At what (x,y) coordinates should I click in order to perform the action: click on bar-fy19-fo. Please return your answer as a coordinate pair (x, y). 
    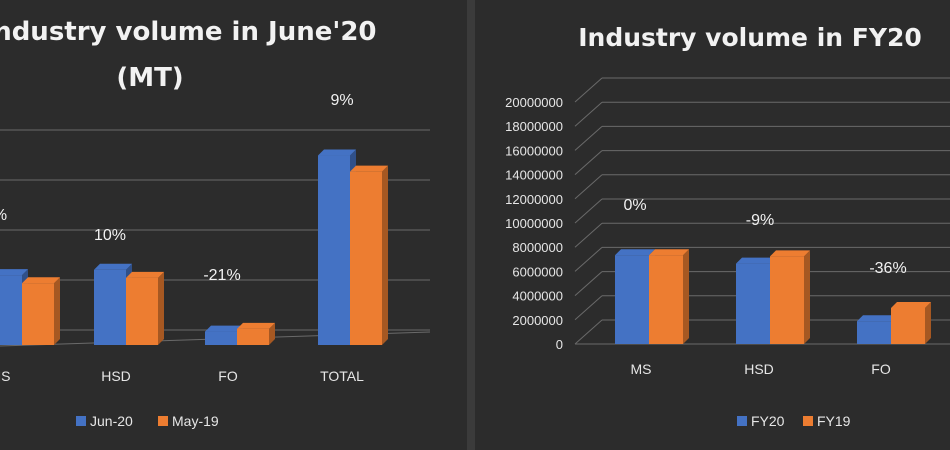
    Looking at the image, I should click on (911, 323).